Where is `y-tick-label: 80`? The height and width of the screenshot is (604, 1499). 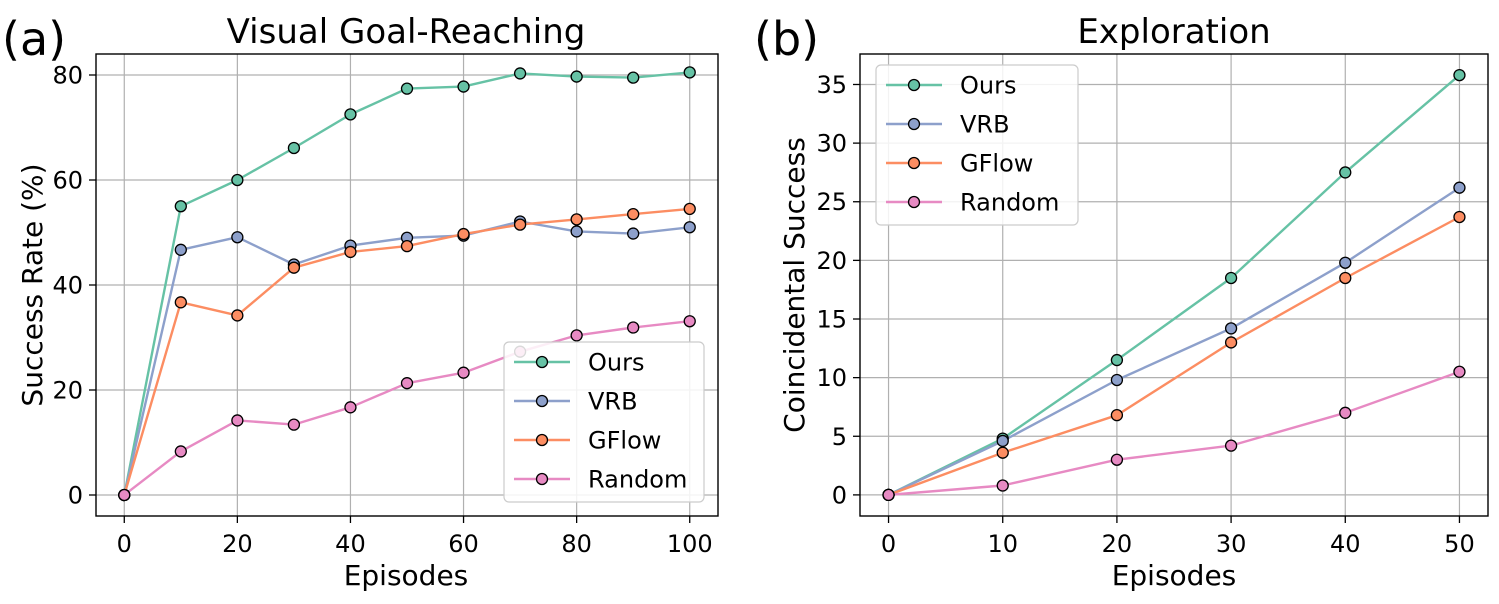 y-tick-label: 80 is located at coordinates (67, 76).